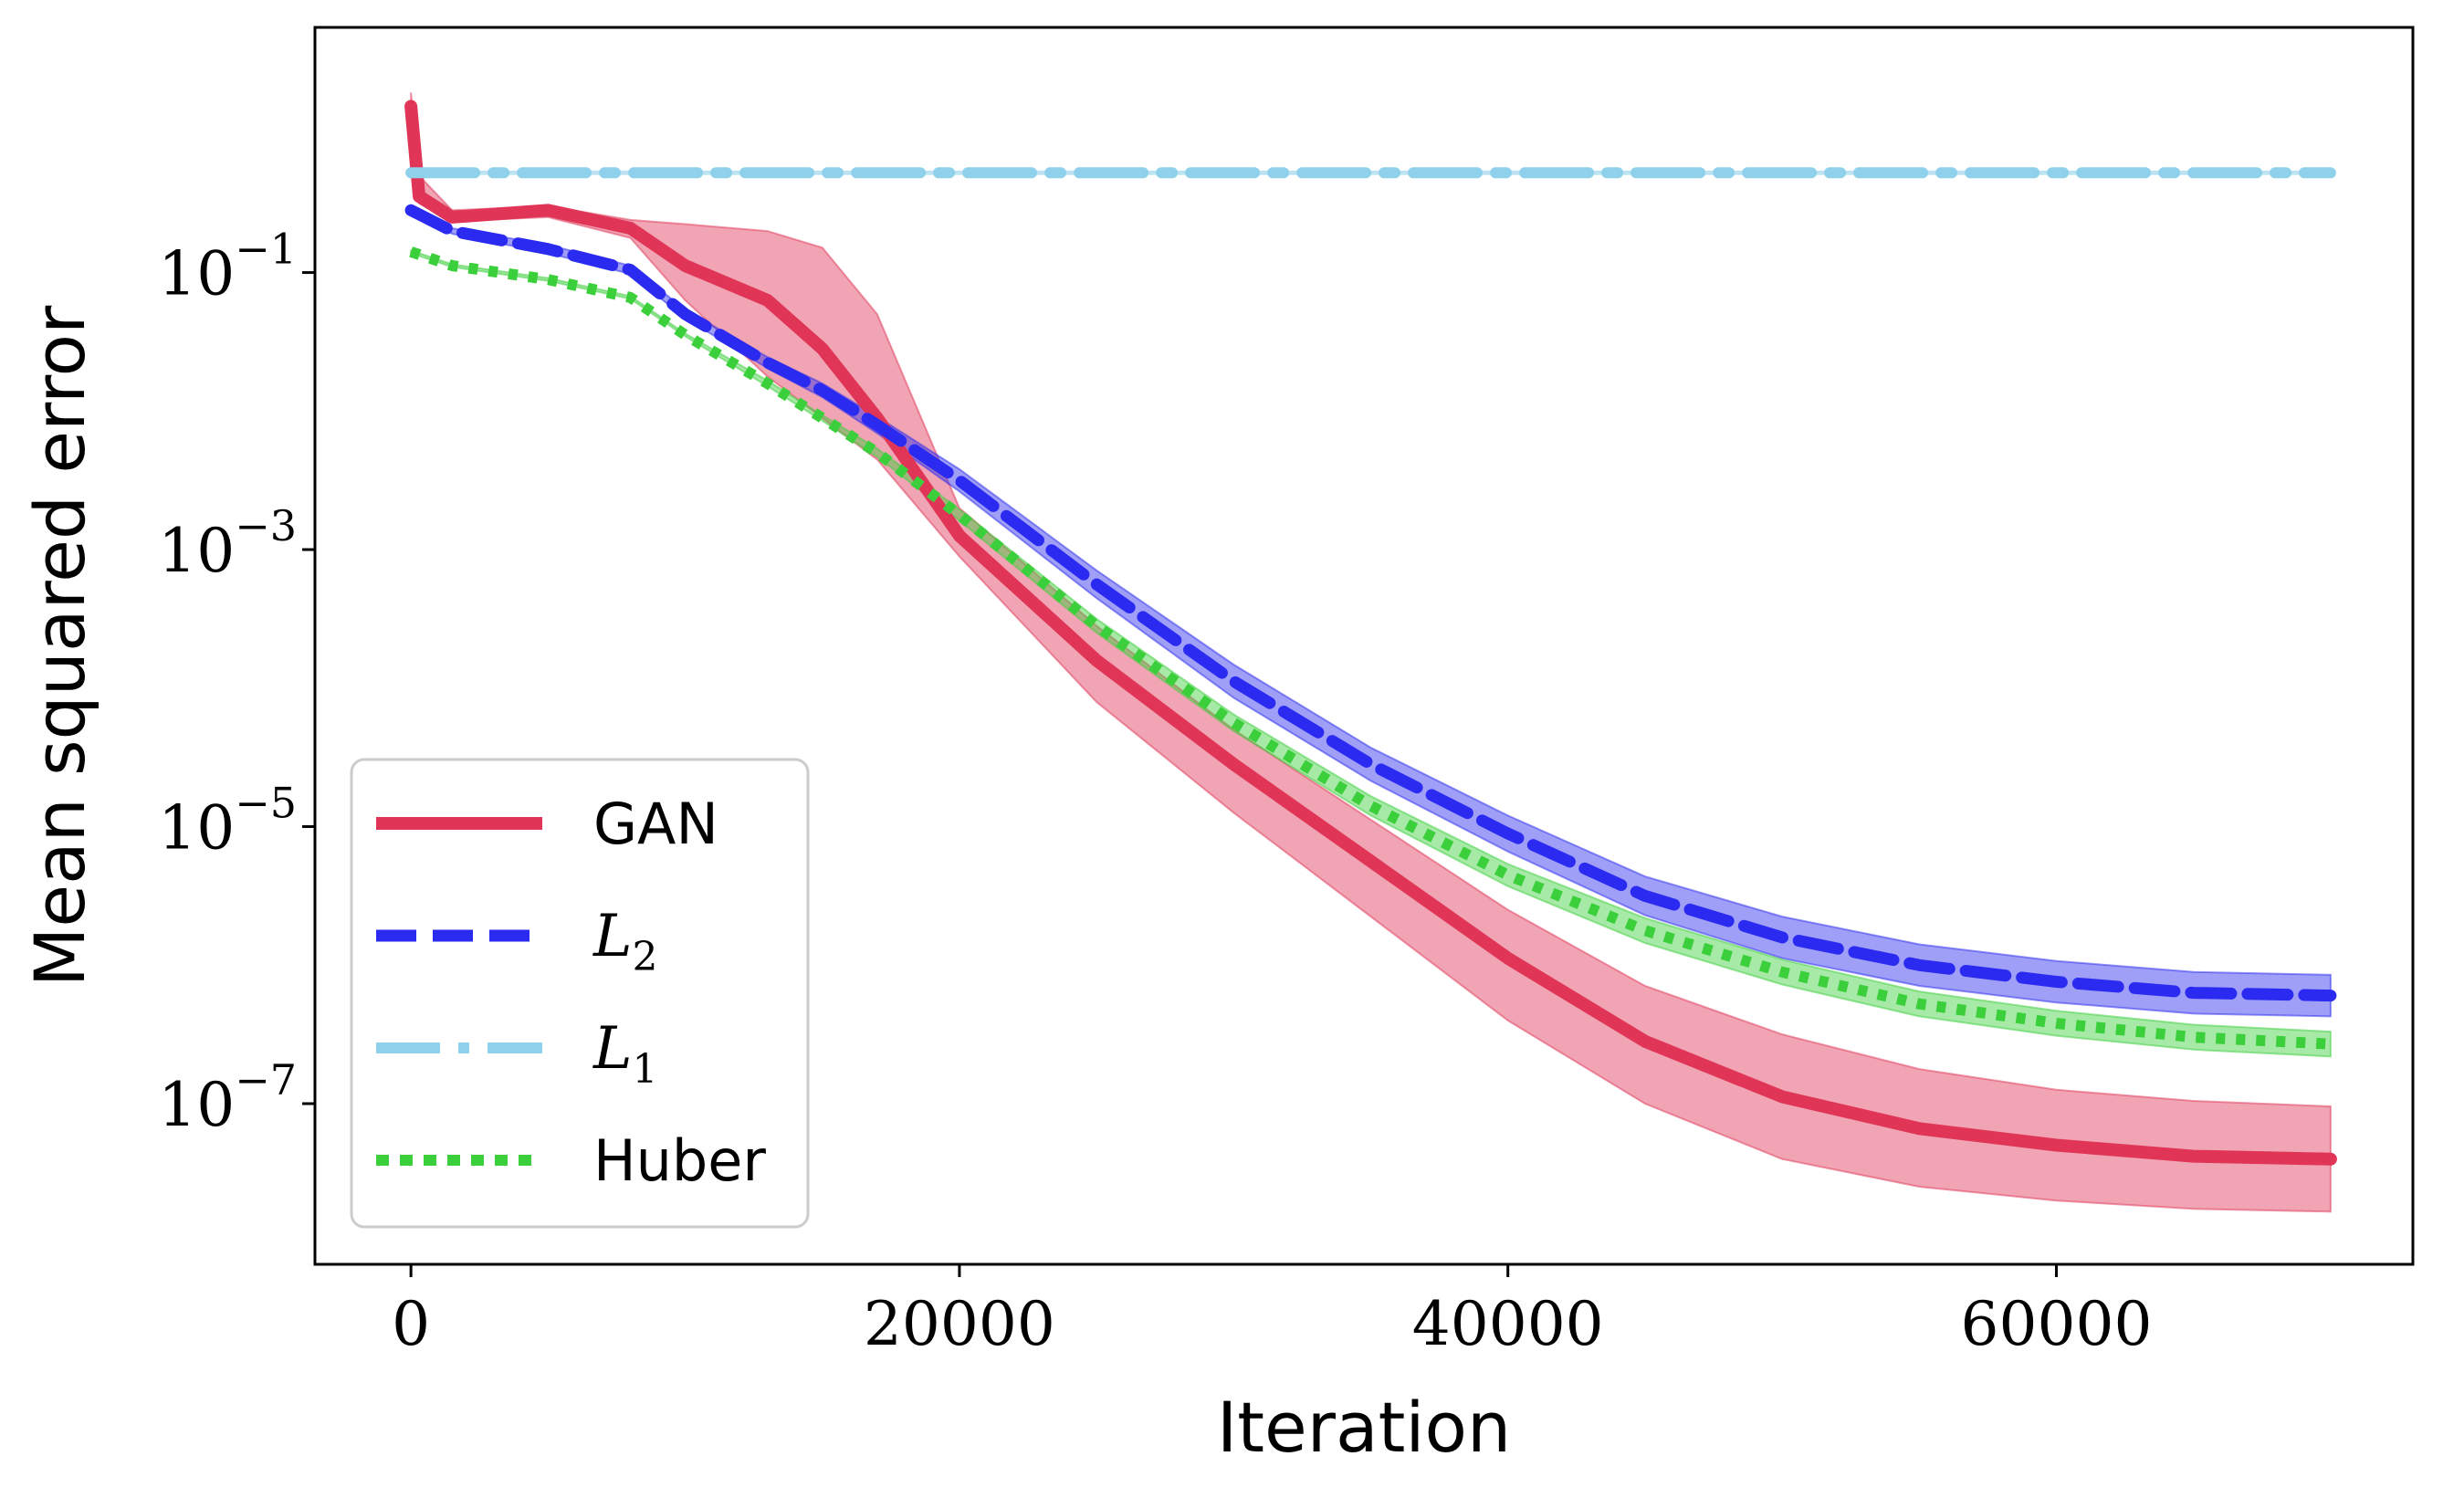 The image size is (2464, 1498). I want to click on y-tick-label: 10⁻³, so click(228, 543).